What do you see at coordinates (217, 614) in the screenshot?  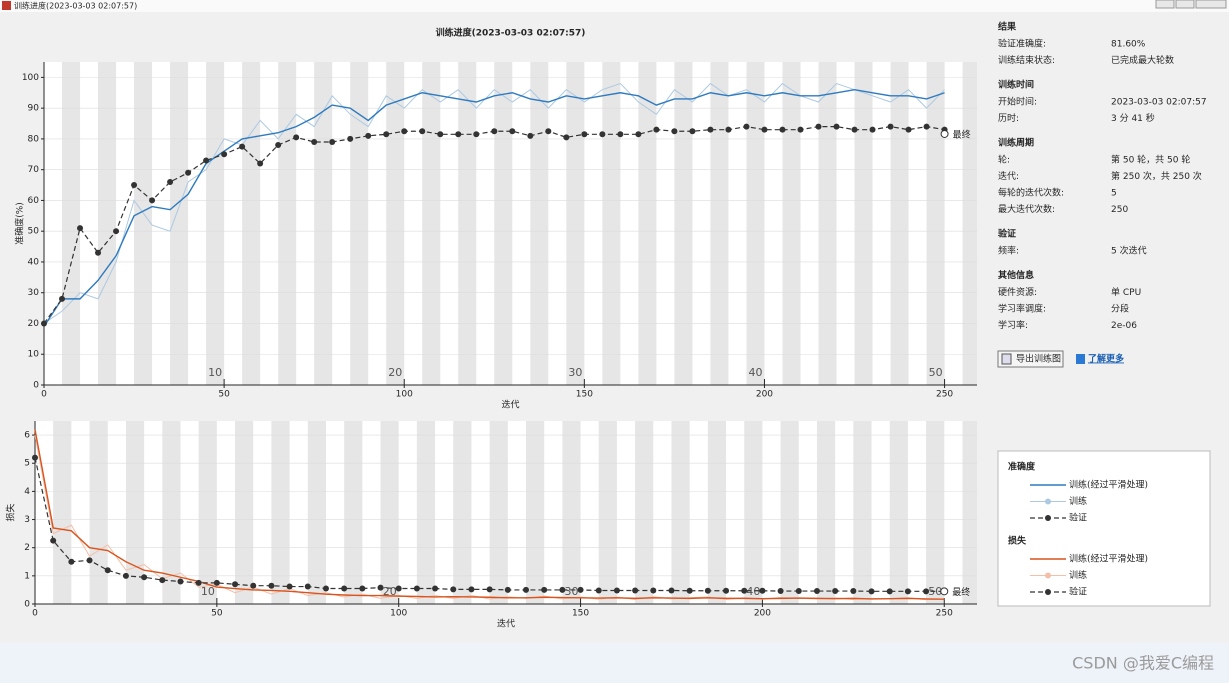 I see `x-tick-label: 50` at bounding box center [217, 614].